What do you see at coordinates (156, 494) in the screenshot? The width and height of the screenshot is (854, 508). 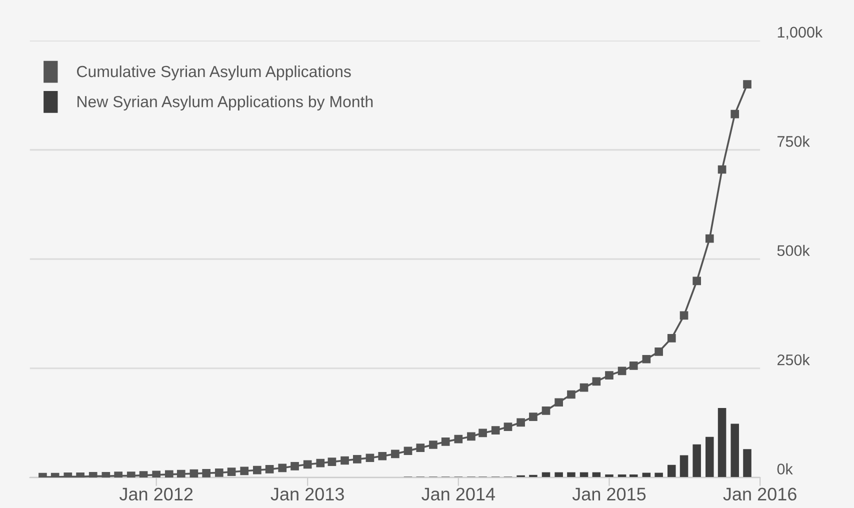 I see `x-tick-label: Jan 2012` at bounding box center [156, 494].